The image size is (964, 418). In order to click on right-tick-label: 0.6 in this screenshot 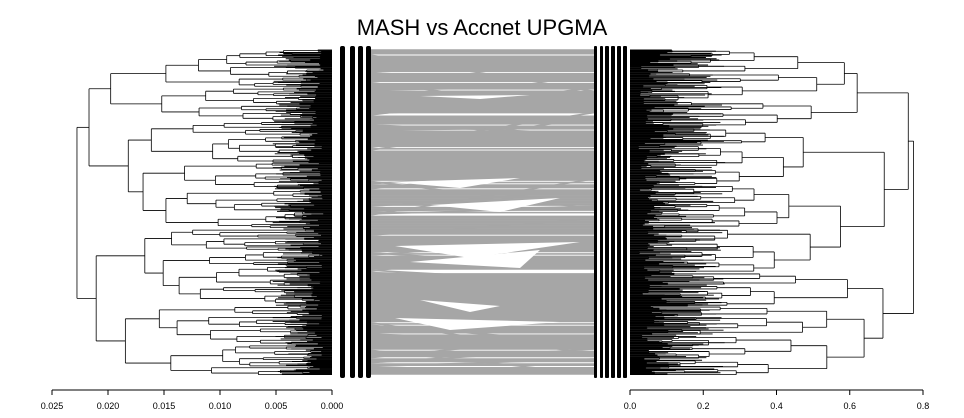, I will do `click(849, 406)`.